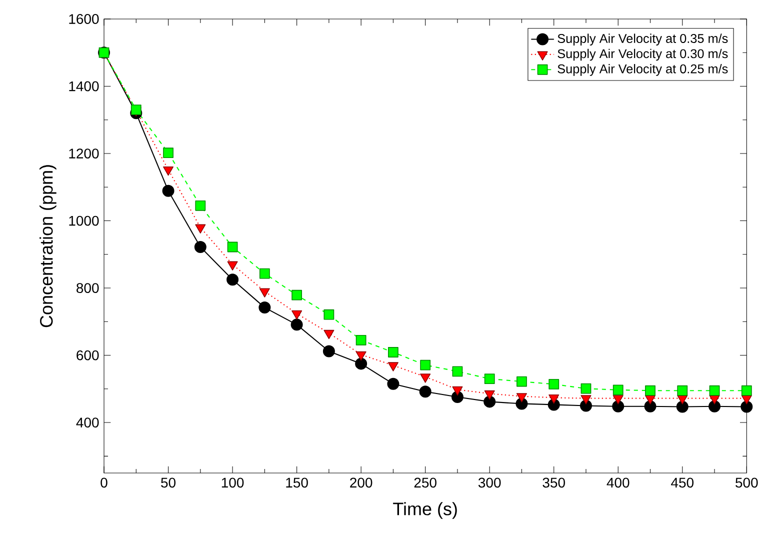 The width and height of the screenshot is (765, 550). Describe the element at coordinates (84, 86) in the screenshot. I see `y-tick-label: 1400` at that location.